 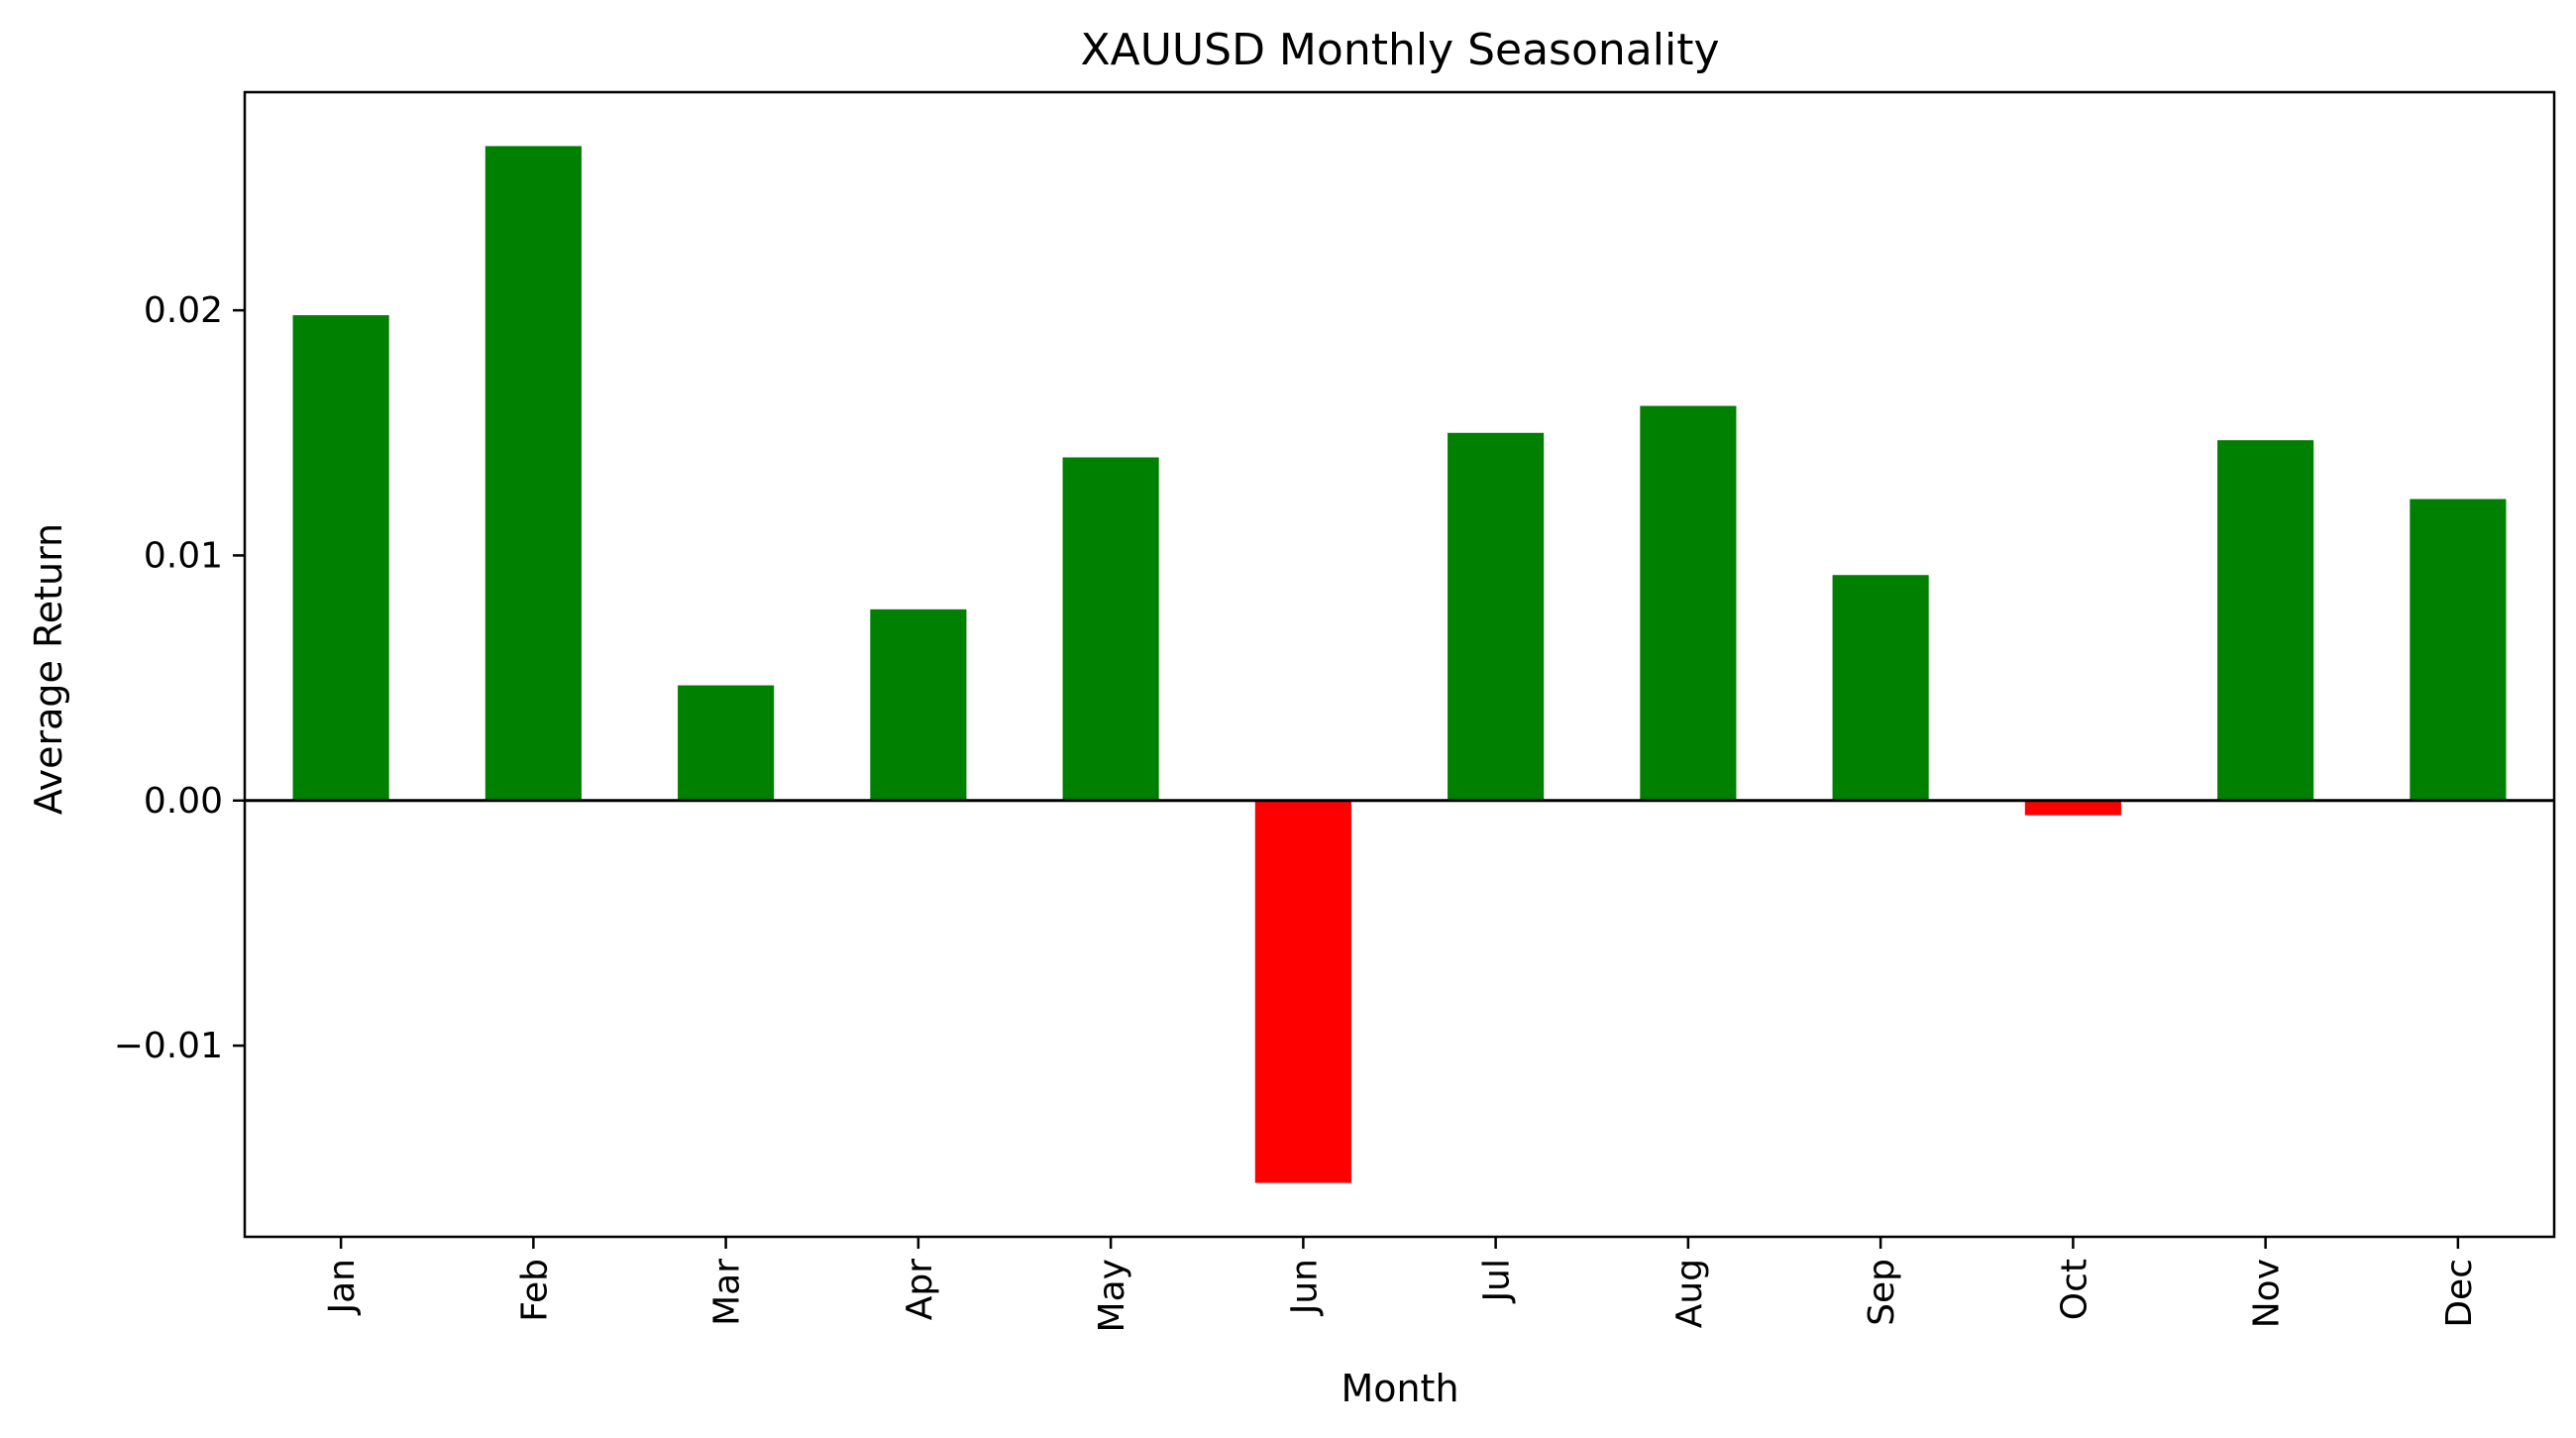 What do you see at coordinates (1401, 1284) in the screenshot?
I see `x-axis: Jan Feb Mar Apr May Jun Jul Aug Sep Oct Nov Dec` at bounding box center [1401, 1284].